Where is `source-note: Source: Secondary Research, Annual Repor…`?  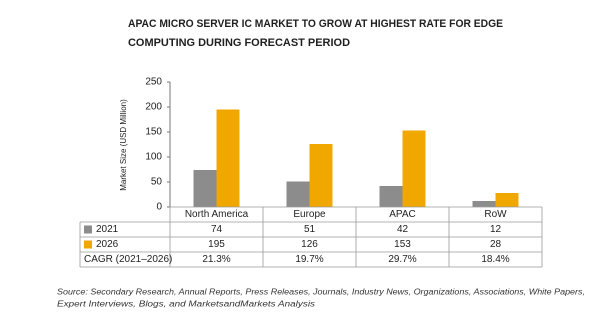 source-note: Source: Secondary Research, Annual Repor… is located at coordinates (321, 291).